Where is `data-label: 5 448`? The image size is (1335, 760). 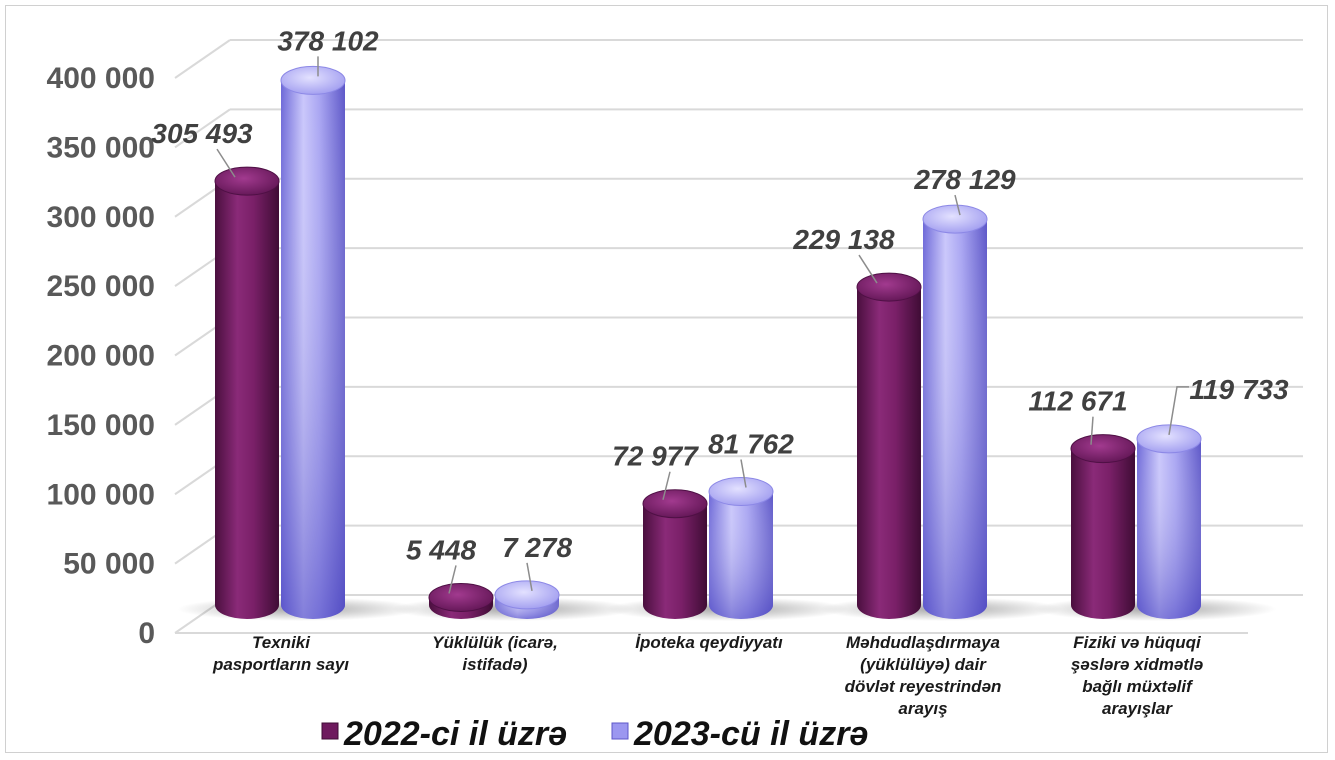
data-label: 5 448 is located at coordinates (441, 549).